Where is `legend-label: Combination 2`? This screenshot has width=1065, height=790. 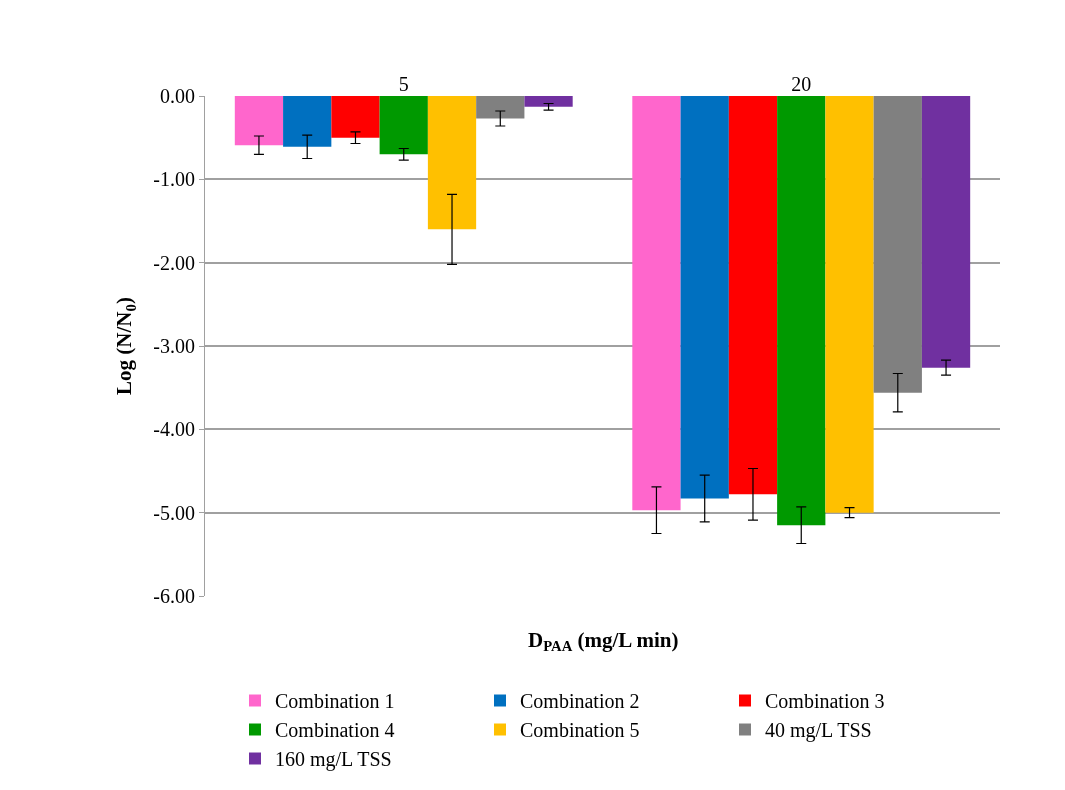
legend-label: Combination 2 is located at coordinates (580, 701).